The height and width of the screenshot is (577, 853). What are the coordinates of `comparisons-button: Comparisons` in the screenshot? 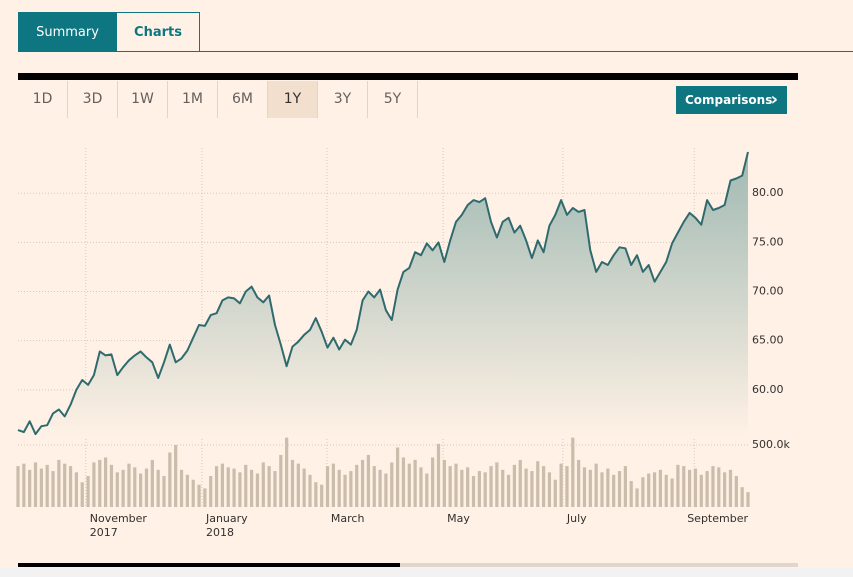 It's located at (731, 100).